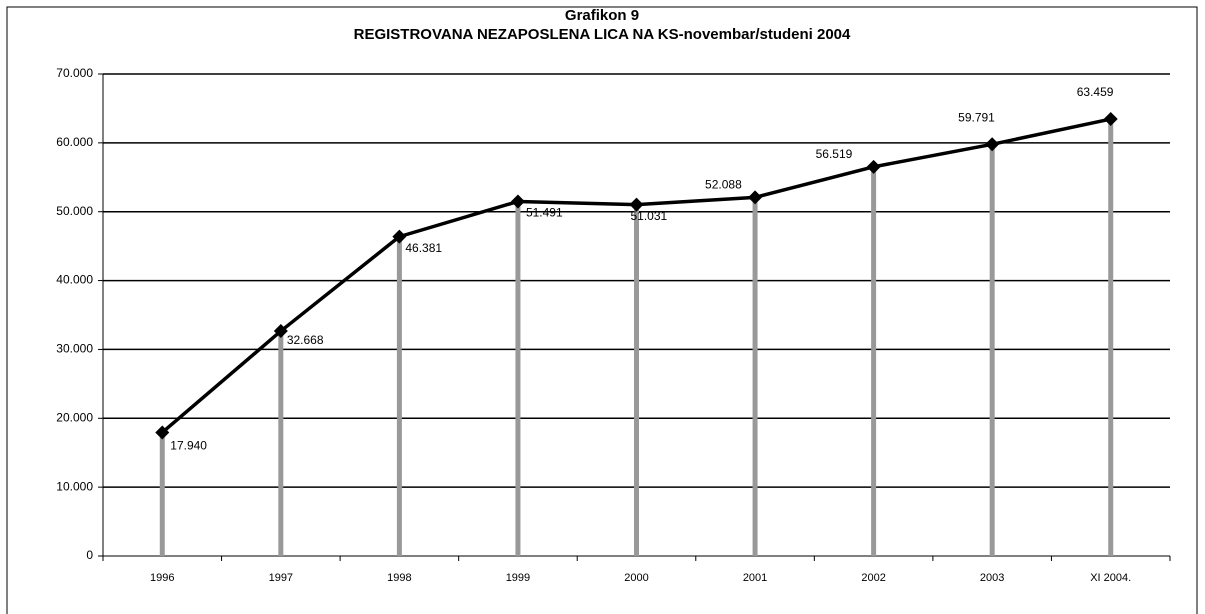  I want to click on value-label: 63.459, so click(1095, 92).